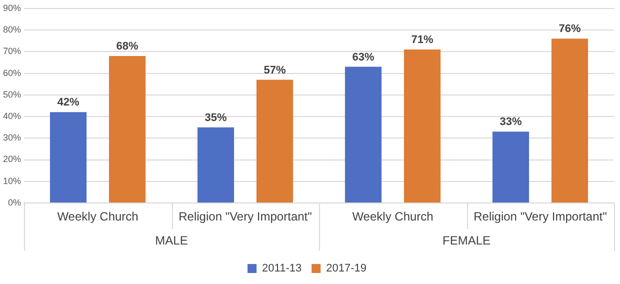  Describe the element at coordinates (68, 102) in the screenshot. I see `data-label: 42%` at that location.